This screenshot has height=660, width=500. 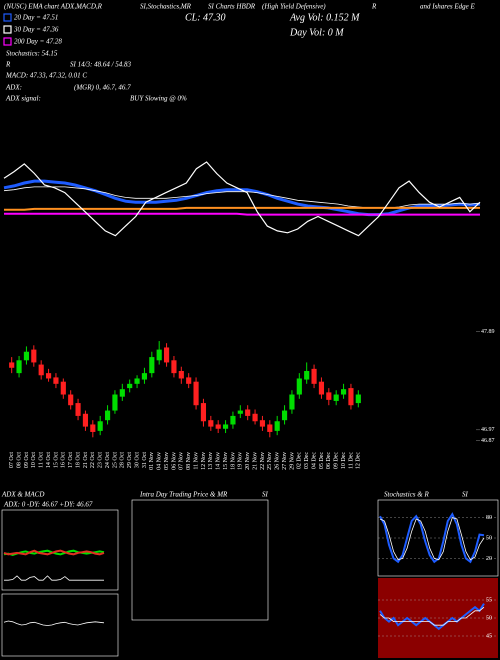 I want to click on y-tick-label: 20, so click(x=489, y=559).